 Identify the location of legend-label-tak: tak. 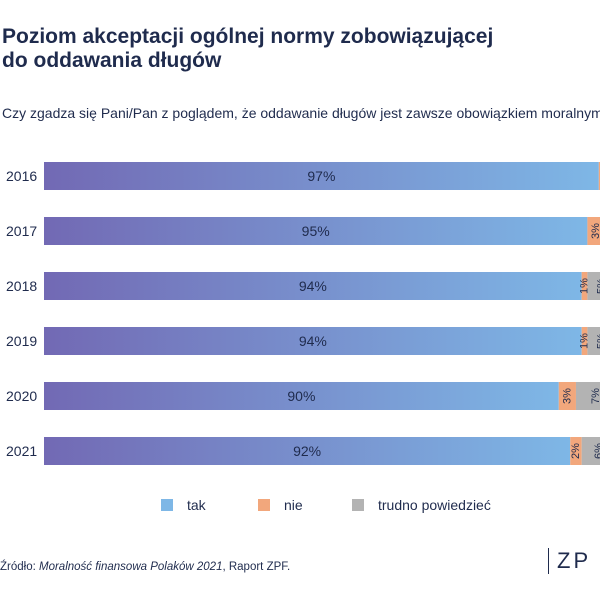
(196, 505).